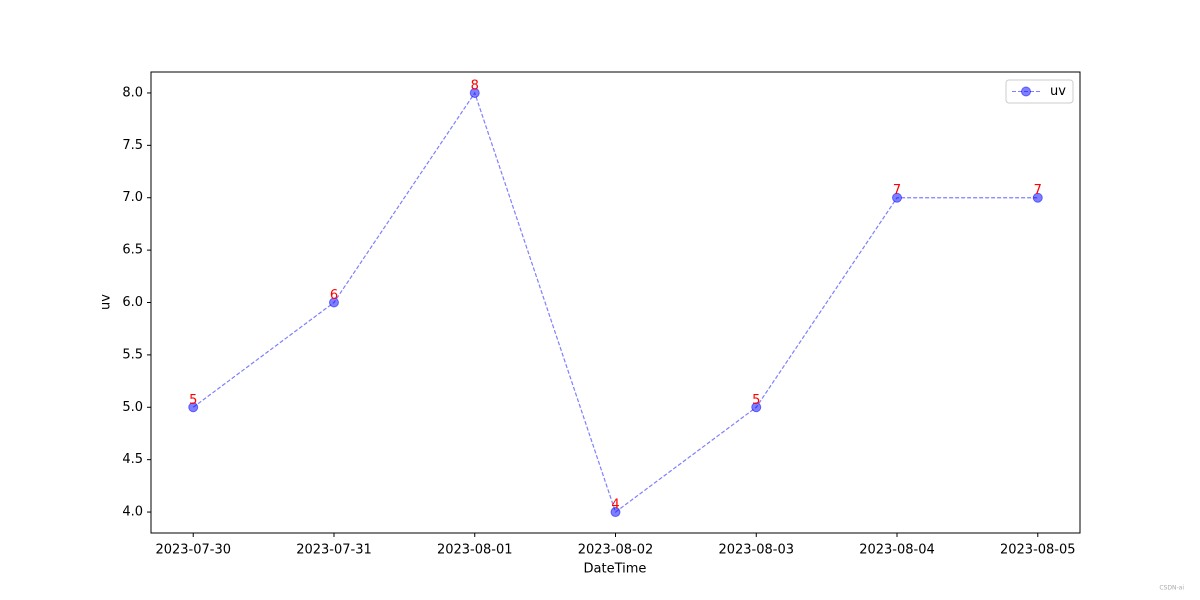 Image resolution: width=1200 pixels, height=600 pixels. I want to click on y-axis-label: uv, so click(106, 302).